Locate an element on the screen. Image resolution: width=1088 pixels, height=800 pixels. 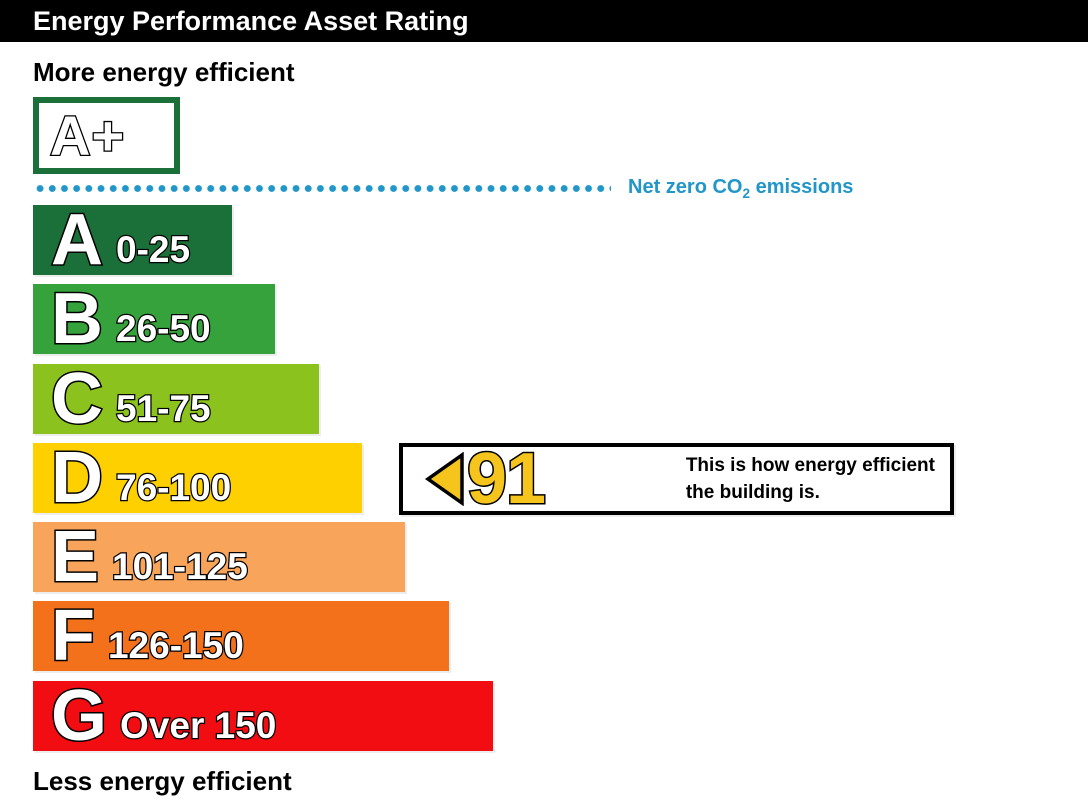
band-range: 76-100 is located at coordinates (174, 488).